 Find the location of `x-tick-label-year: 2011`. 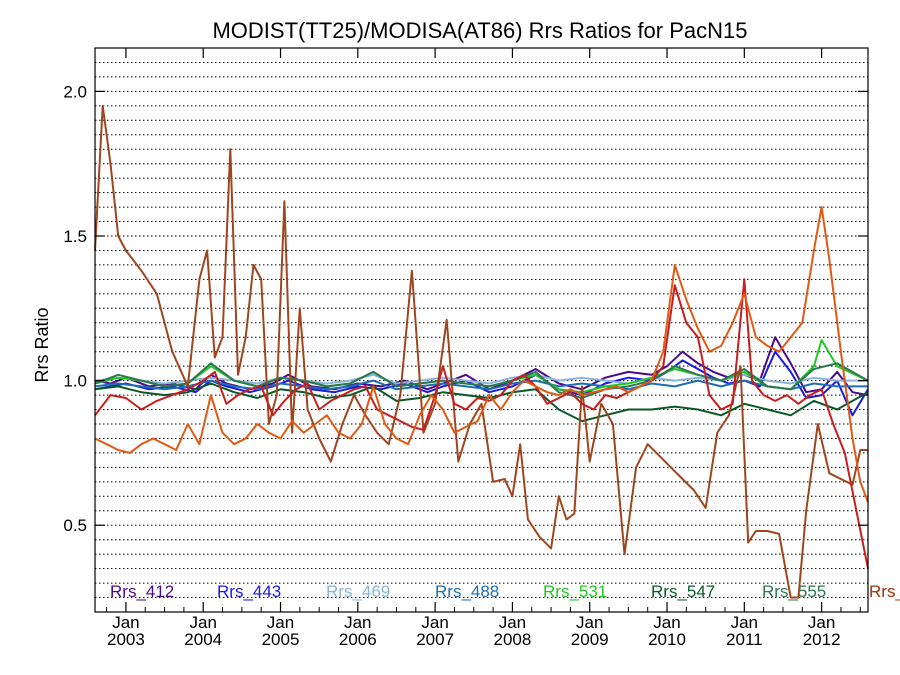

x-tick-label-year: 2011 is located at coordinates (744, 639).